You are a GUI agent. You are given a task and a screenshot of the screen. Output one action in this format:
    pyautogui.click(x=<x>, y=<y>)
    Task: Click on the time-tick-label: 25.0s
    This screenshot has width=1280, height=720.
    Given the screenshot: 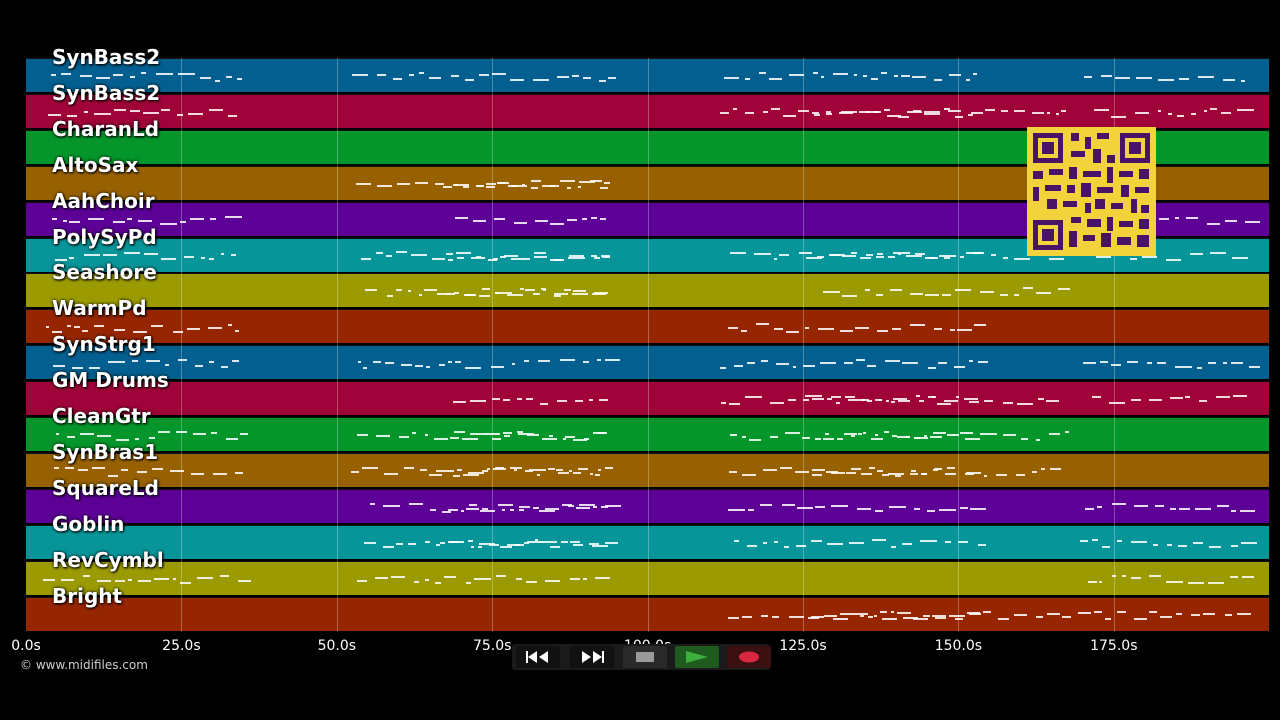 What is the action you would take?
    pyautogui.click(x=181, y=646)
    